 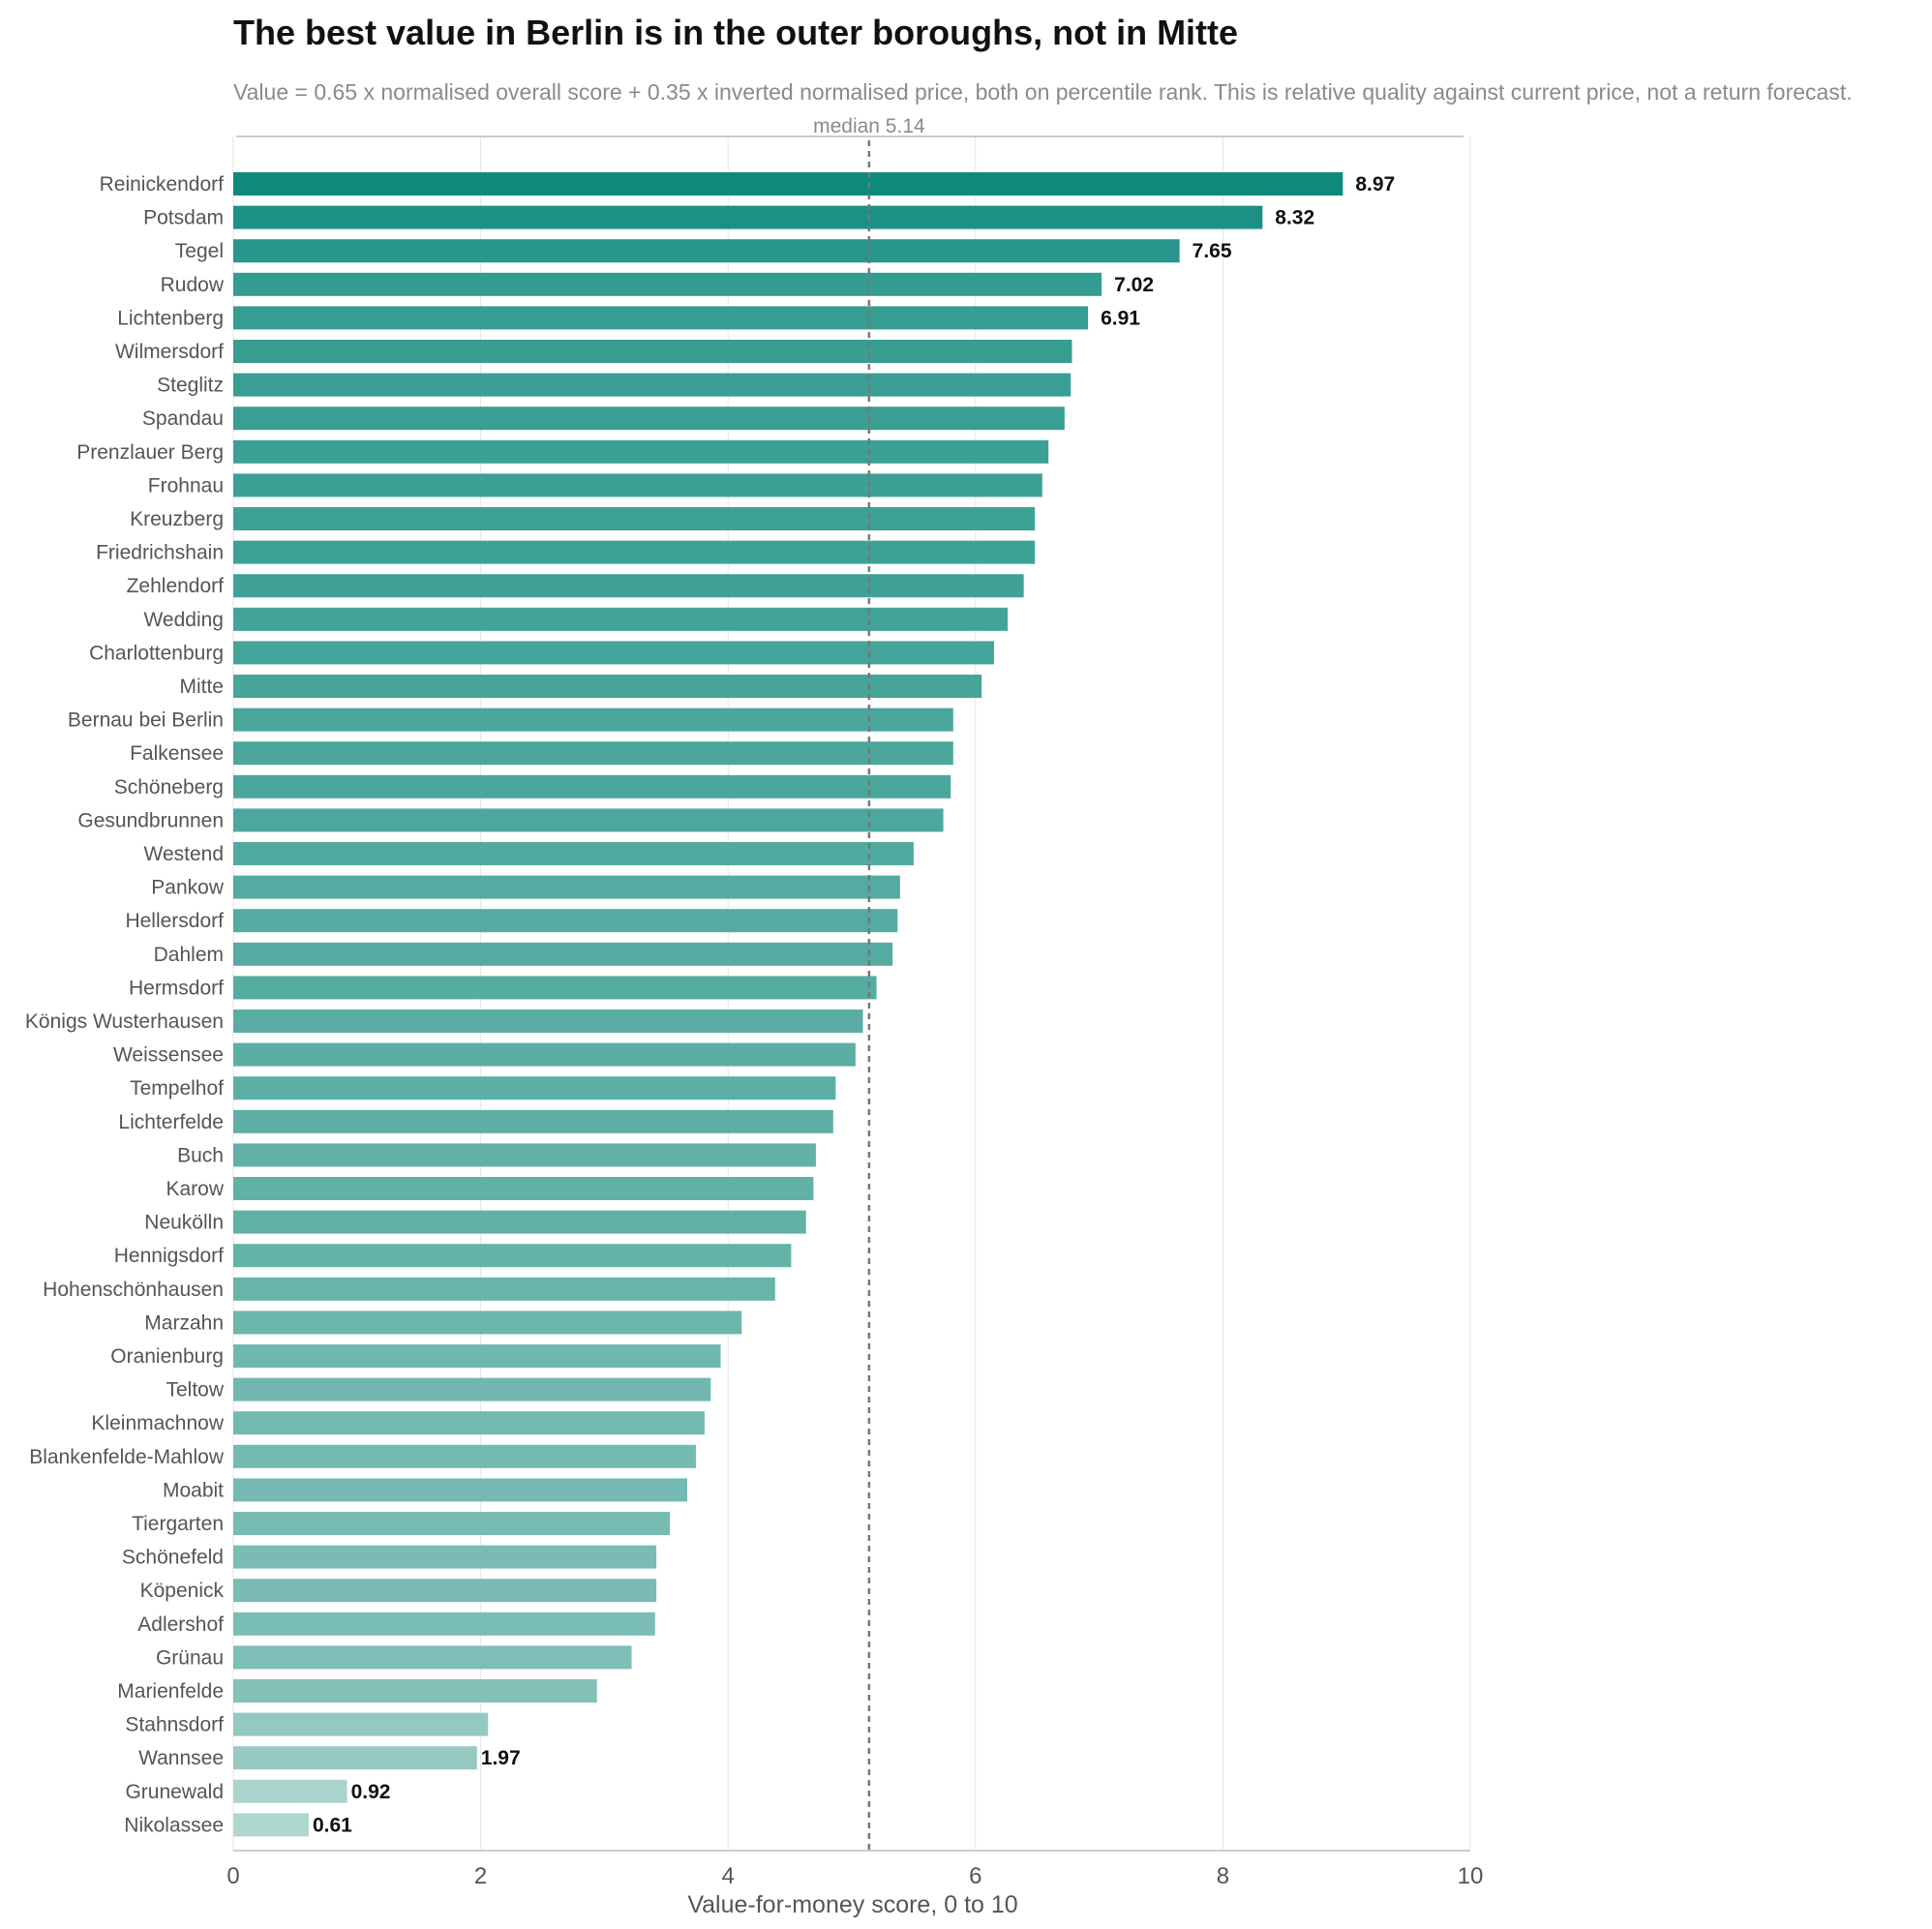 What do you see at coordinates (188, 888) in the screenshot?
I see `category-label: Pankow` at bounding box center [188, 888].